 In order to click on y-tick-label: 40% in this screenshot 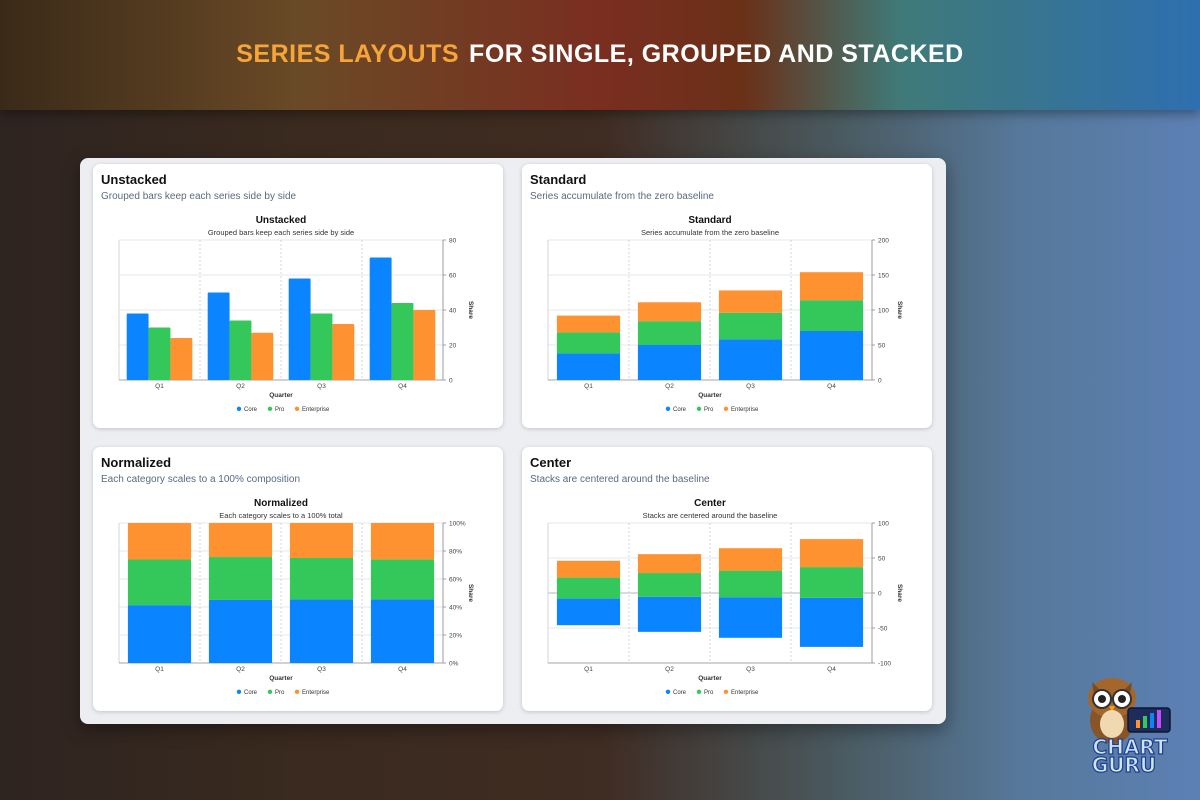, I will do `click(455, 608)`.